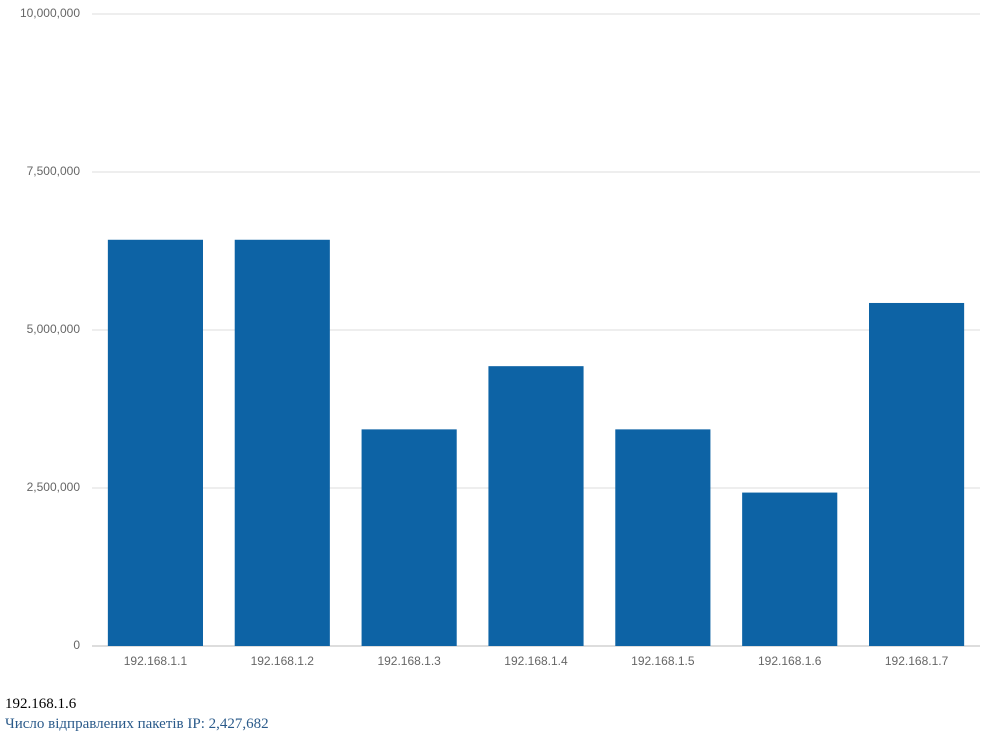 Image resolution: width=990 pixels, height=740 pixels. Describe the element at coordinates (105, 724) in the screenshot. I see `tooltip-text: Число відправлених пакетів IP:` at that location.